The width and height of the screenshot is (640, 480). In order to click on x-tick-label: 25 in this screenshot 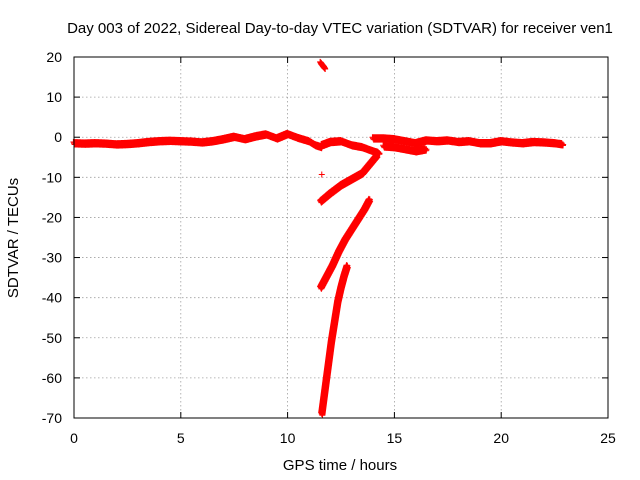, I will do `click(608, 438)`.